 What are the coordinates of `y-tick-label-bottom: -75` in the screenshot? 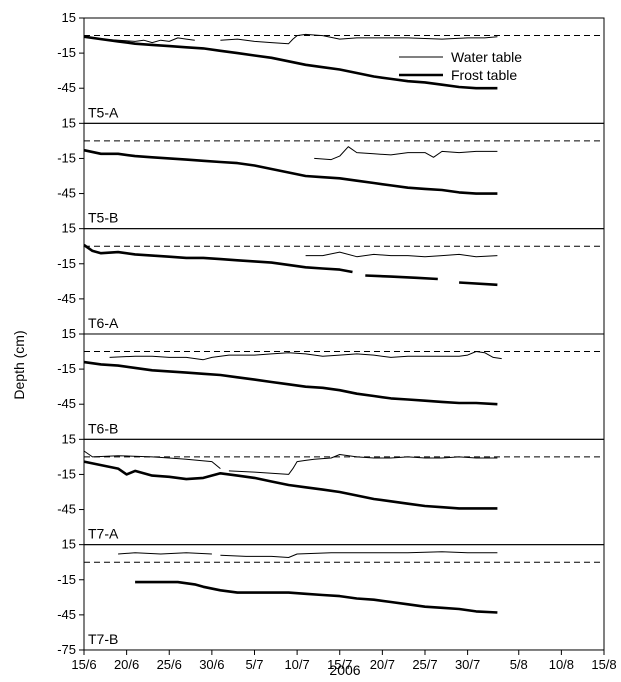 It's located at (66, 649).